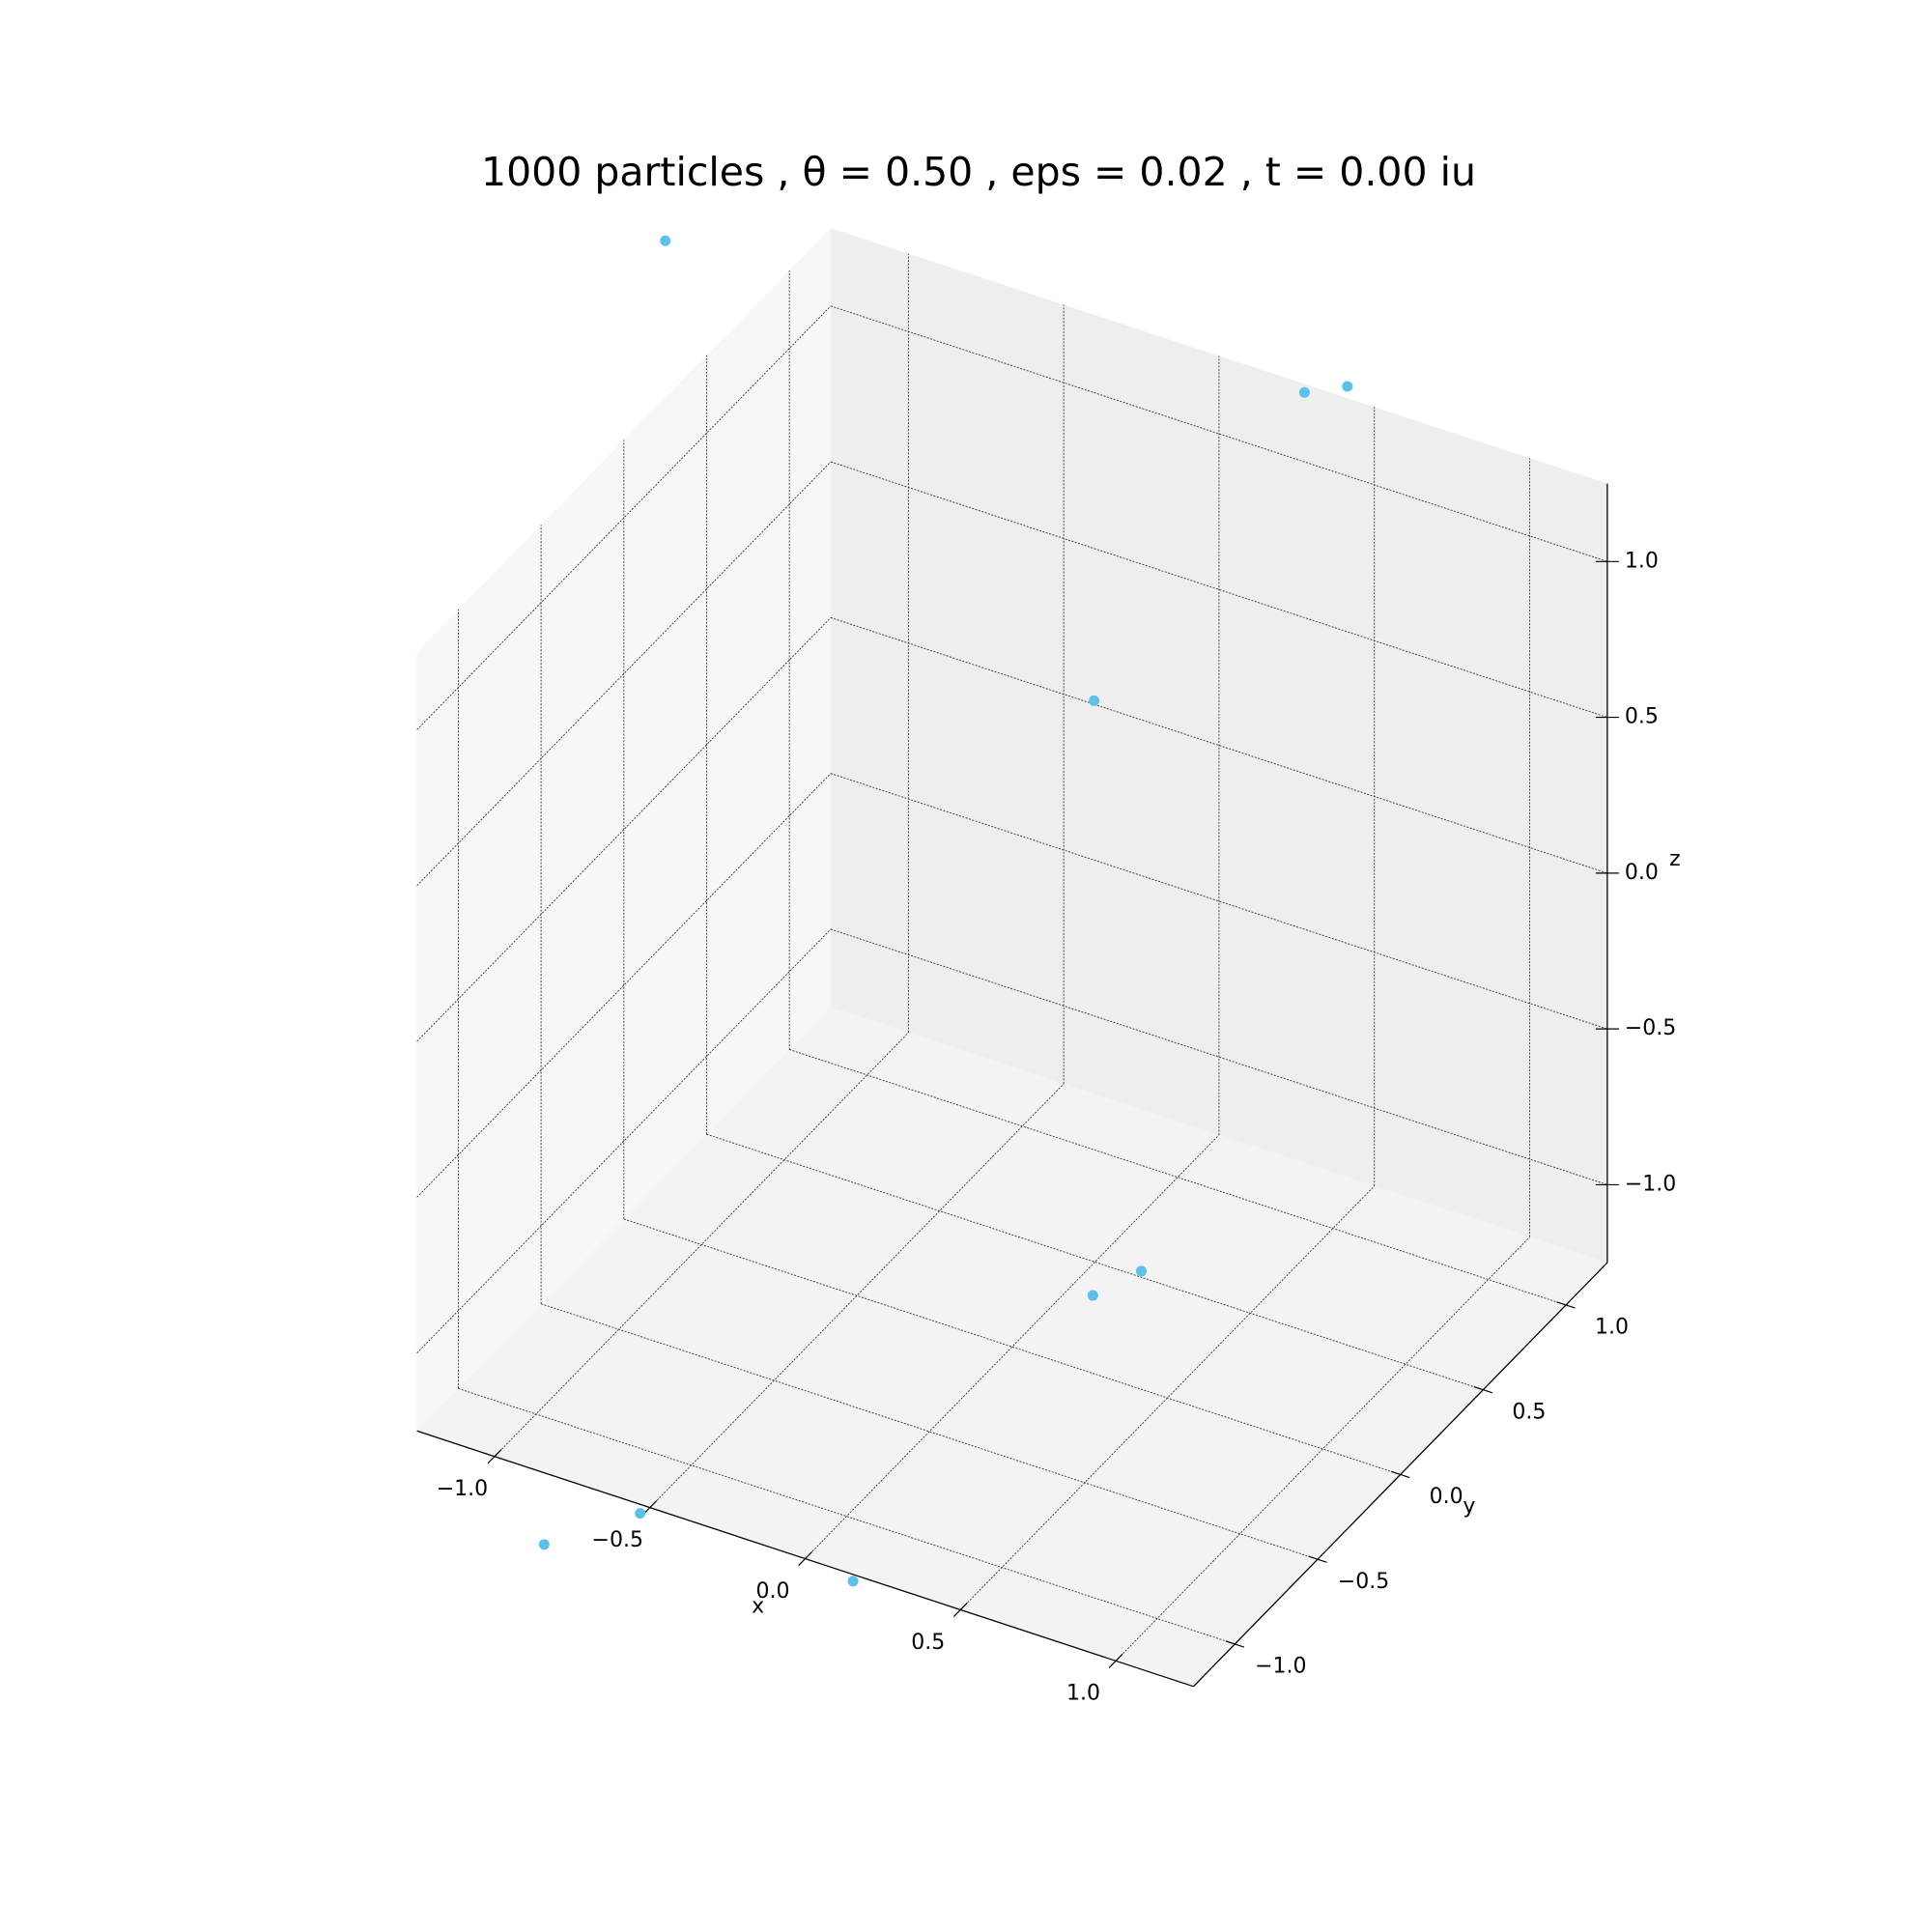  Describe the element at coordinates (758, 1607) in the screenshot. I see `x-axis-label: x` at that location.